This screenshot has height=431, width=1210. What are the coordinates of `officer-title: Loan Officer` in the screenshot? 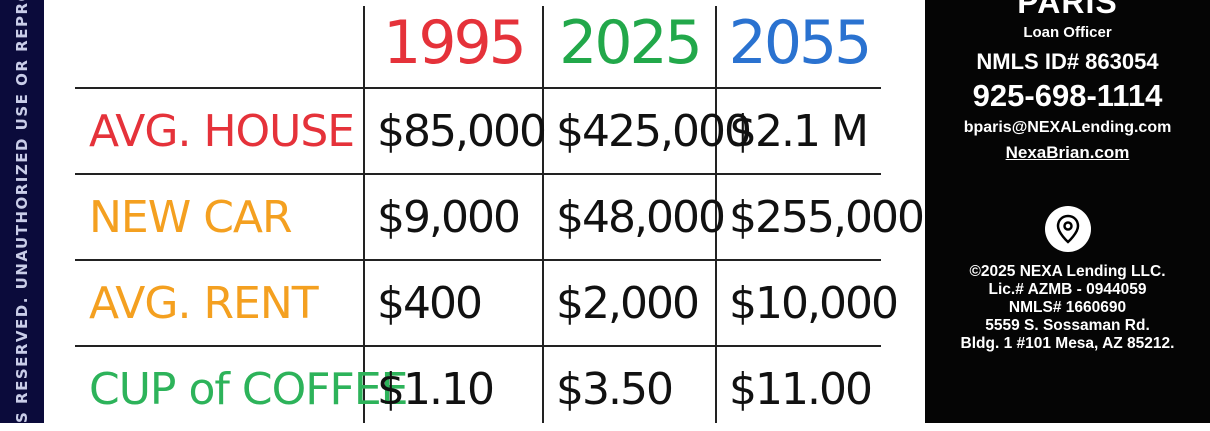 It's located at (1067, 32).